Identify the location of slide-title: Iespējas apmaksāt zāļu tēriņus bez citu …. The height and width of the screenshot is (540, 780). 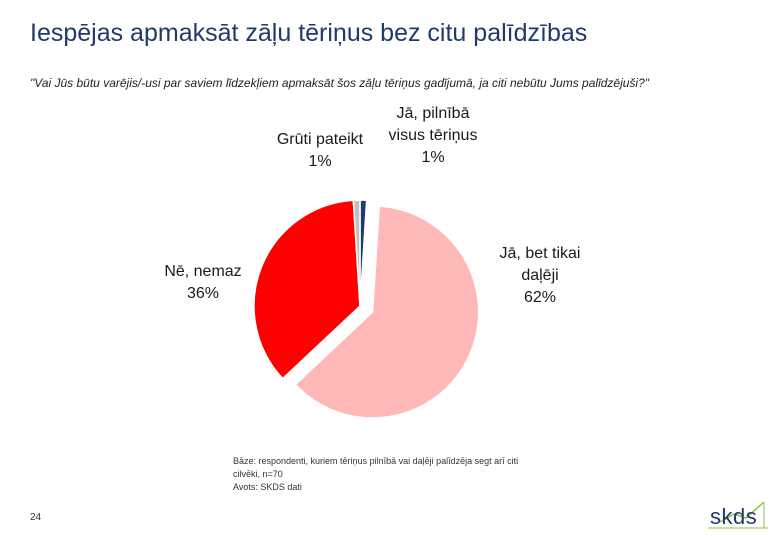
(309, 33).